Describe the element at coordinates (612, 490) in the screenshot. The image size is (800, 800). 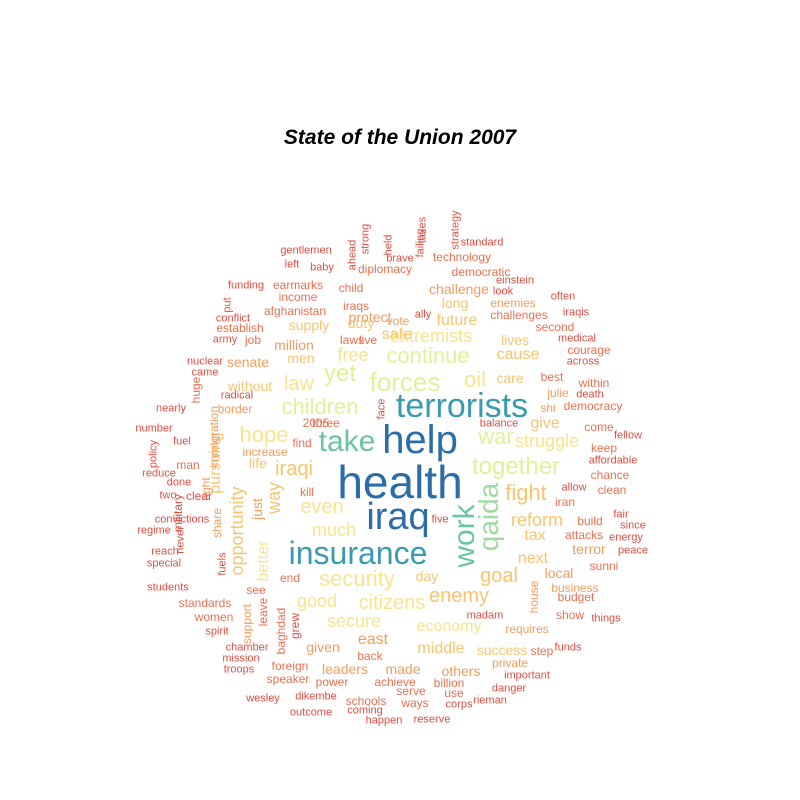
I see `word: clean` at that location.